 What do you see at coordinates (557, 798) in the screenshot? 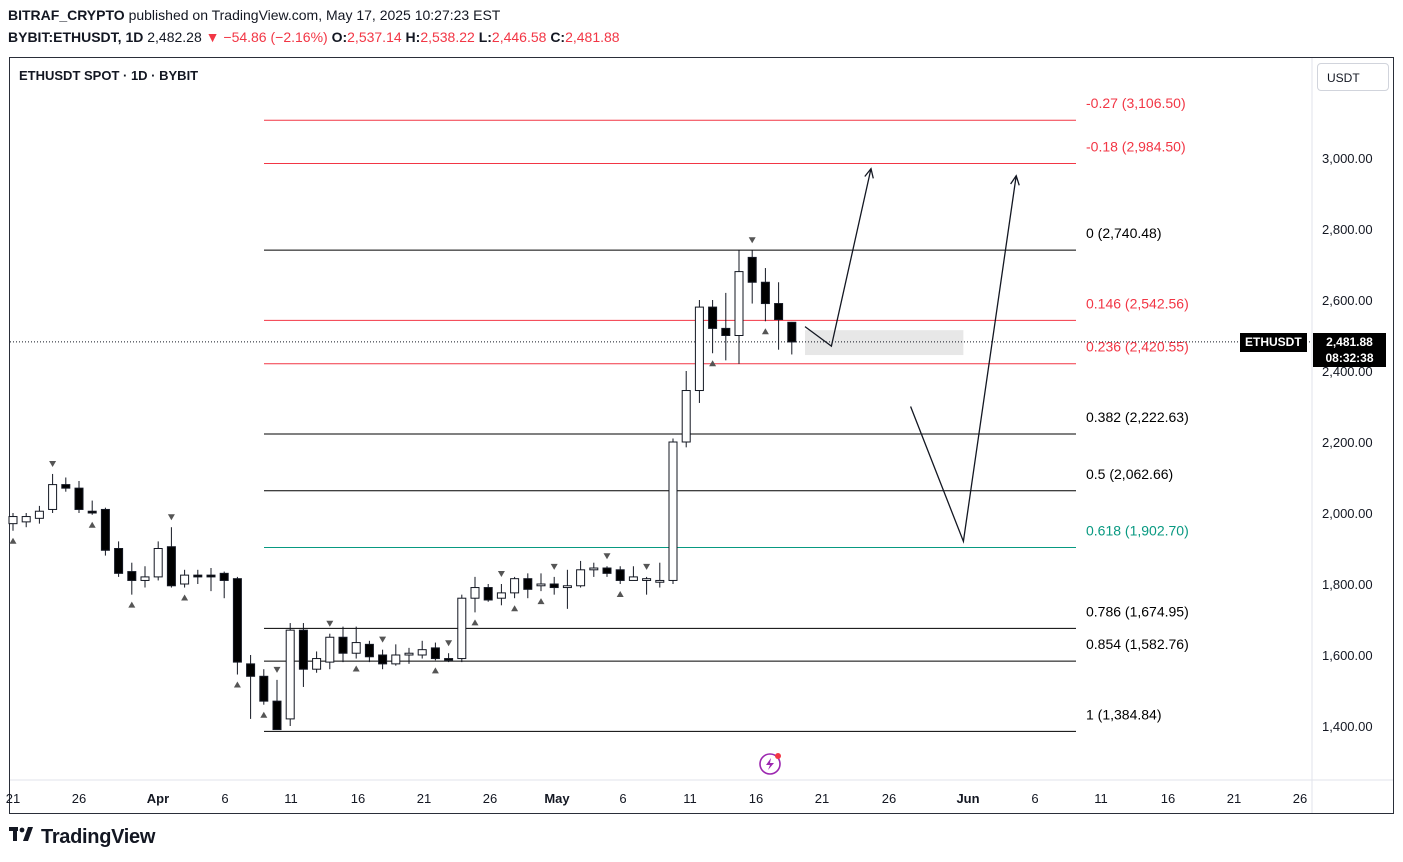
I see `x-tick-label: May` at bounding box center [557, 798].